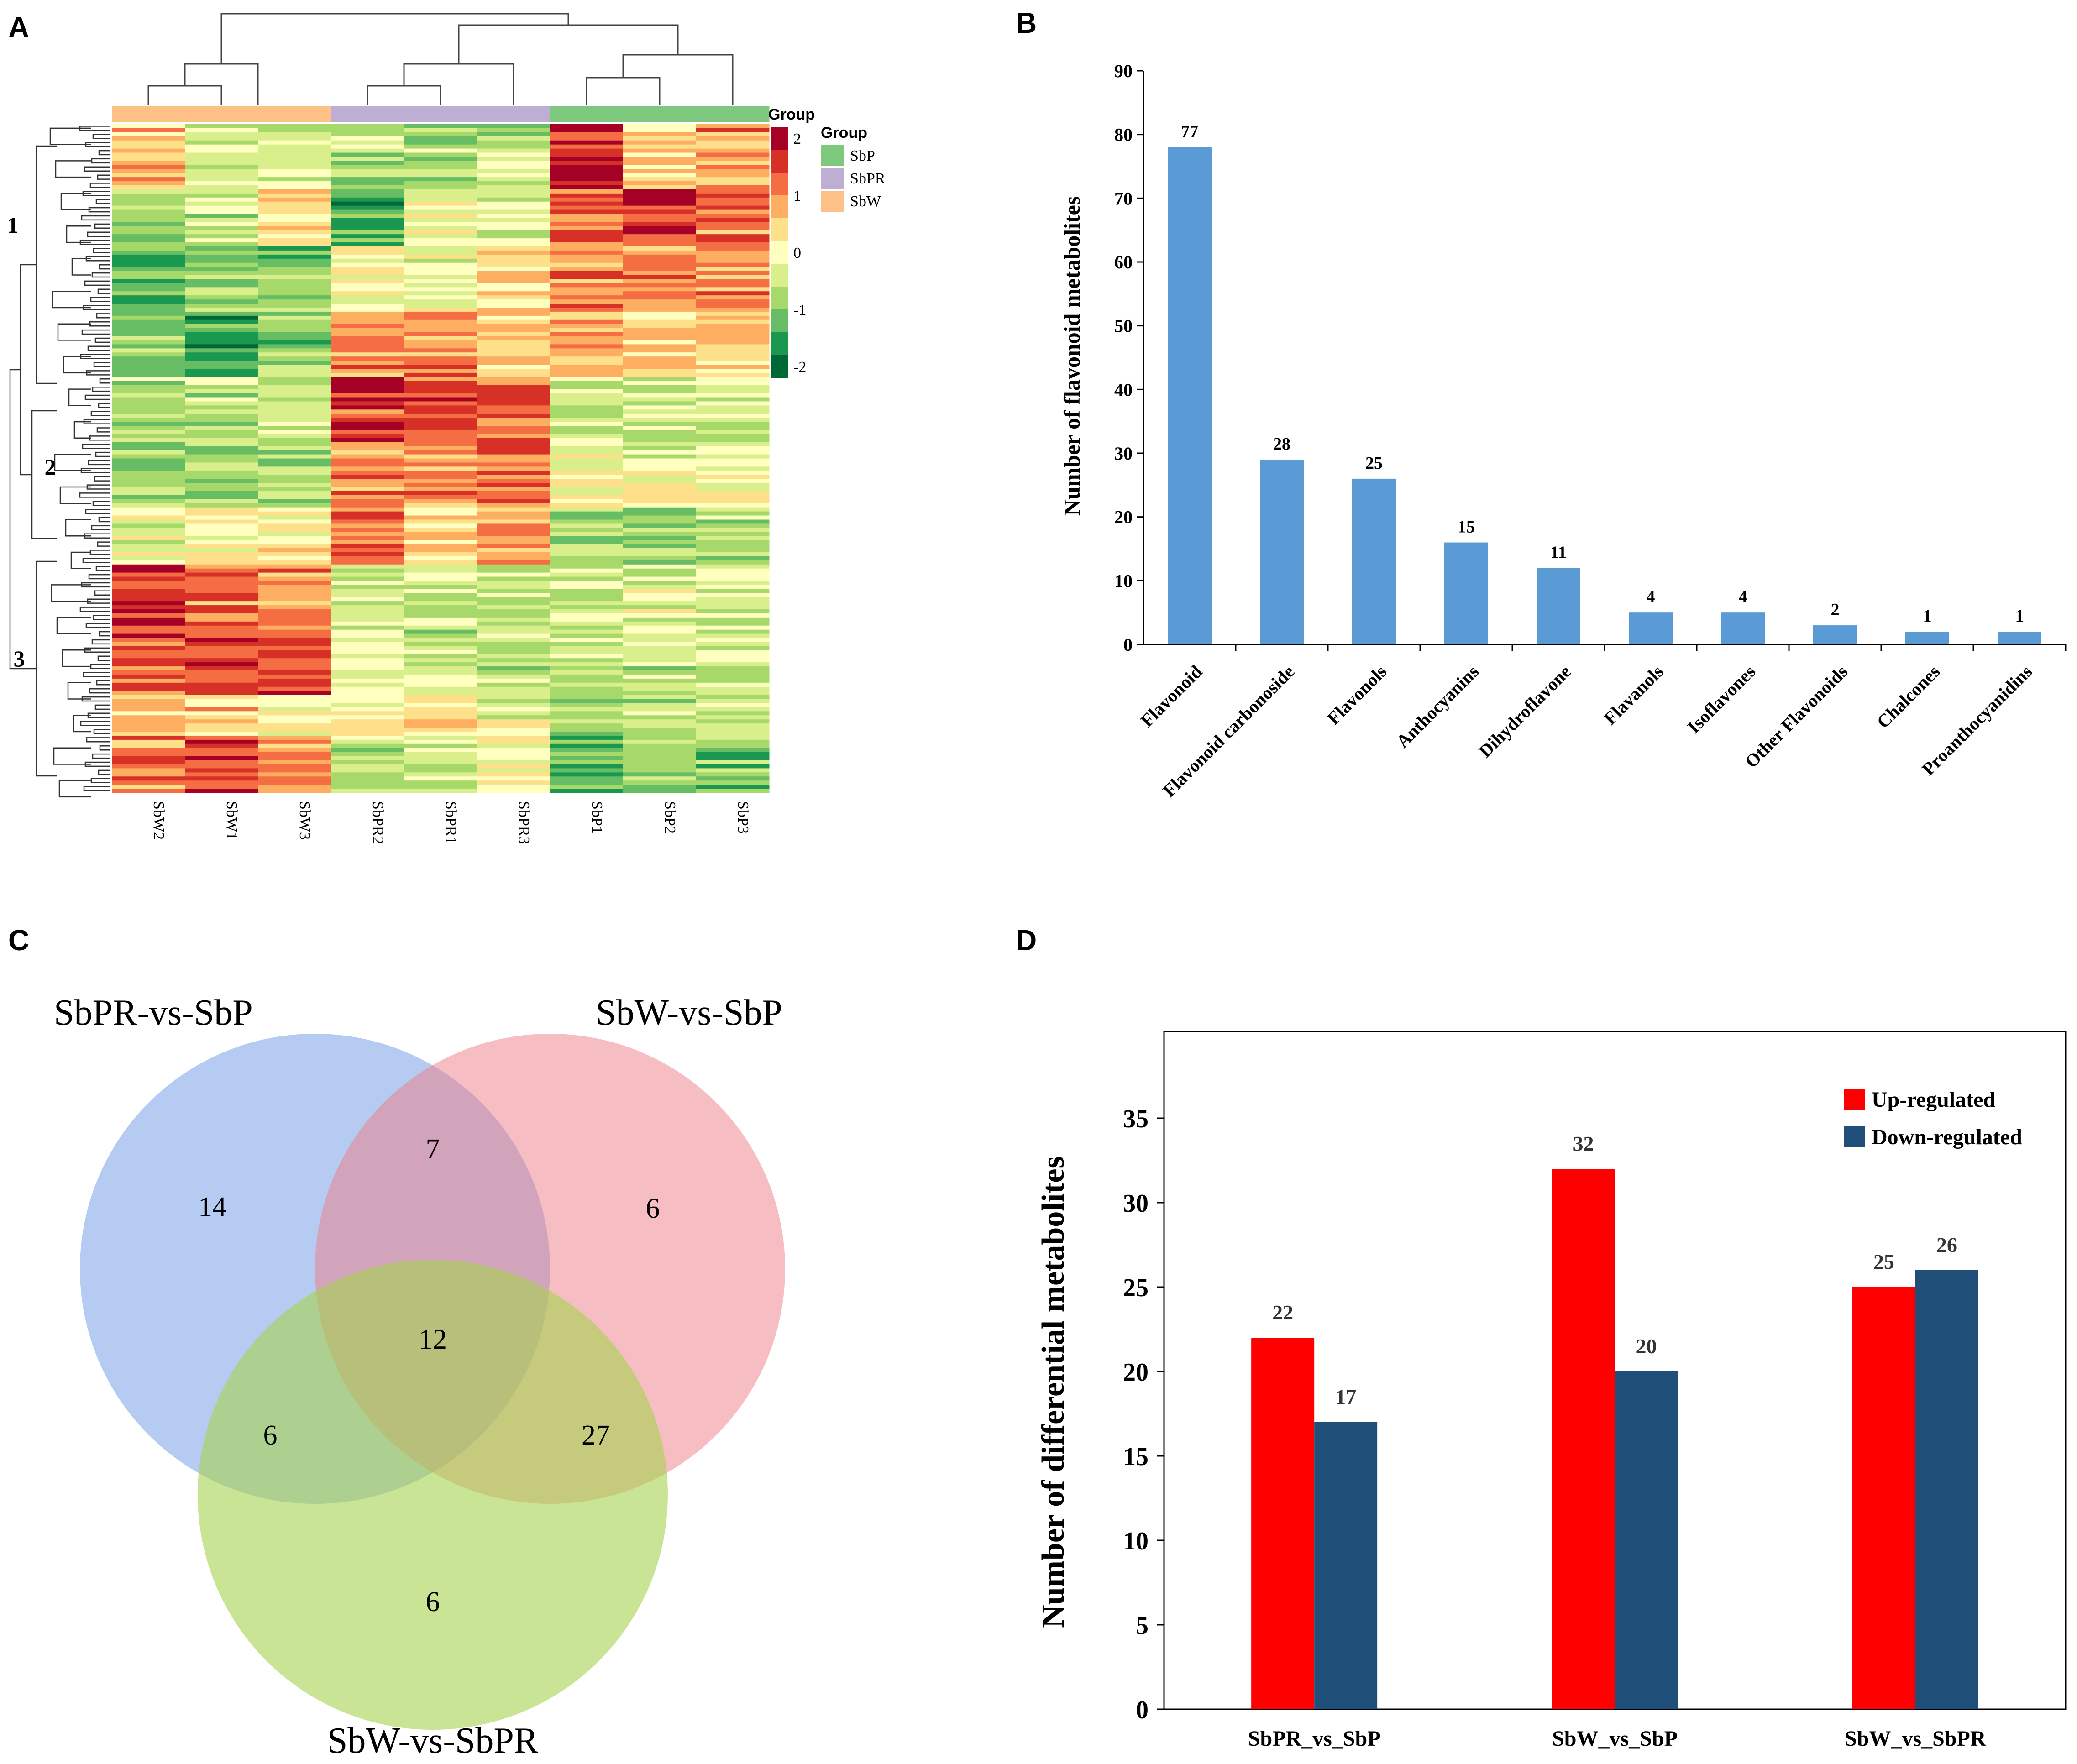 This screenshot has height=1764, width=2077. Describe the element at coordinates (450, 823) in the screenshot. I see `column-label: SbPR1` at that location.